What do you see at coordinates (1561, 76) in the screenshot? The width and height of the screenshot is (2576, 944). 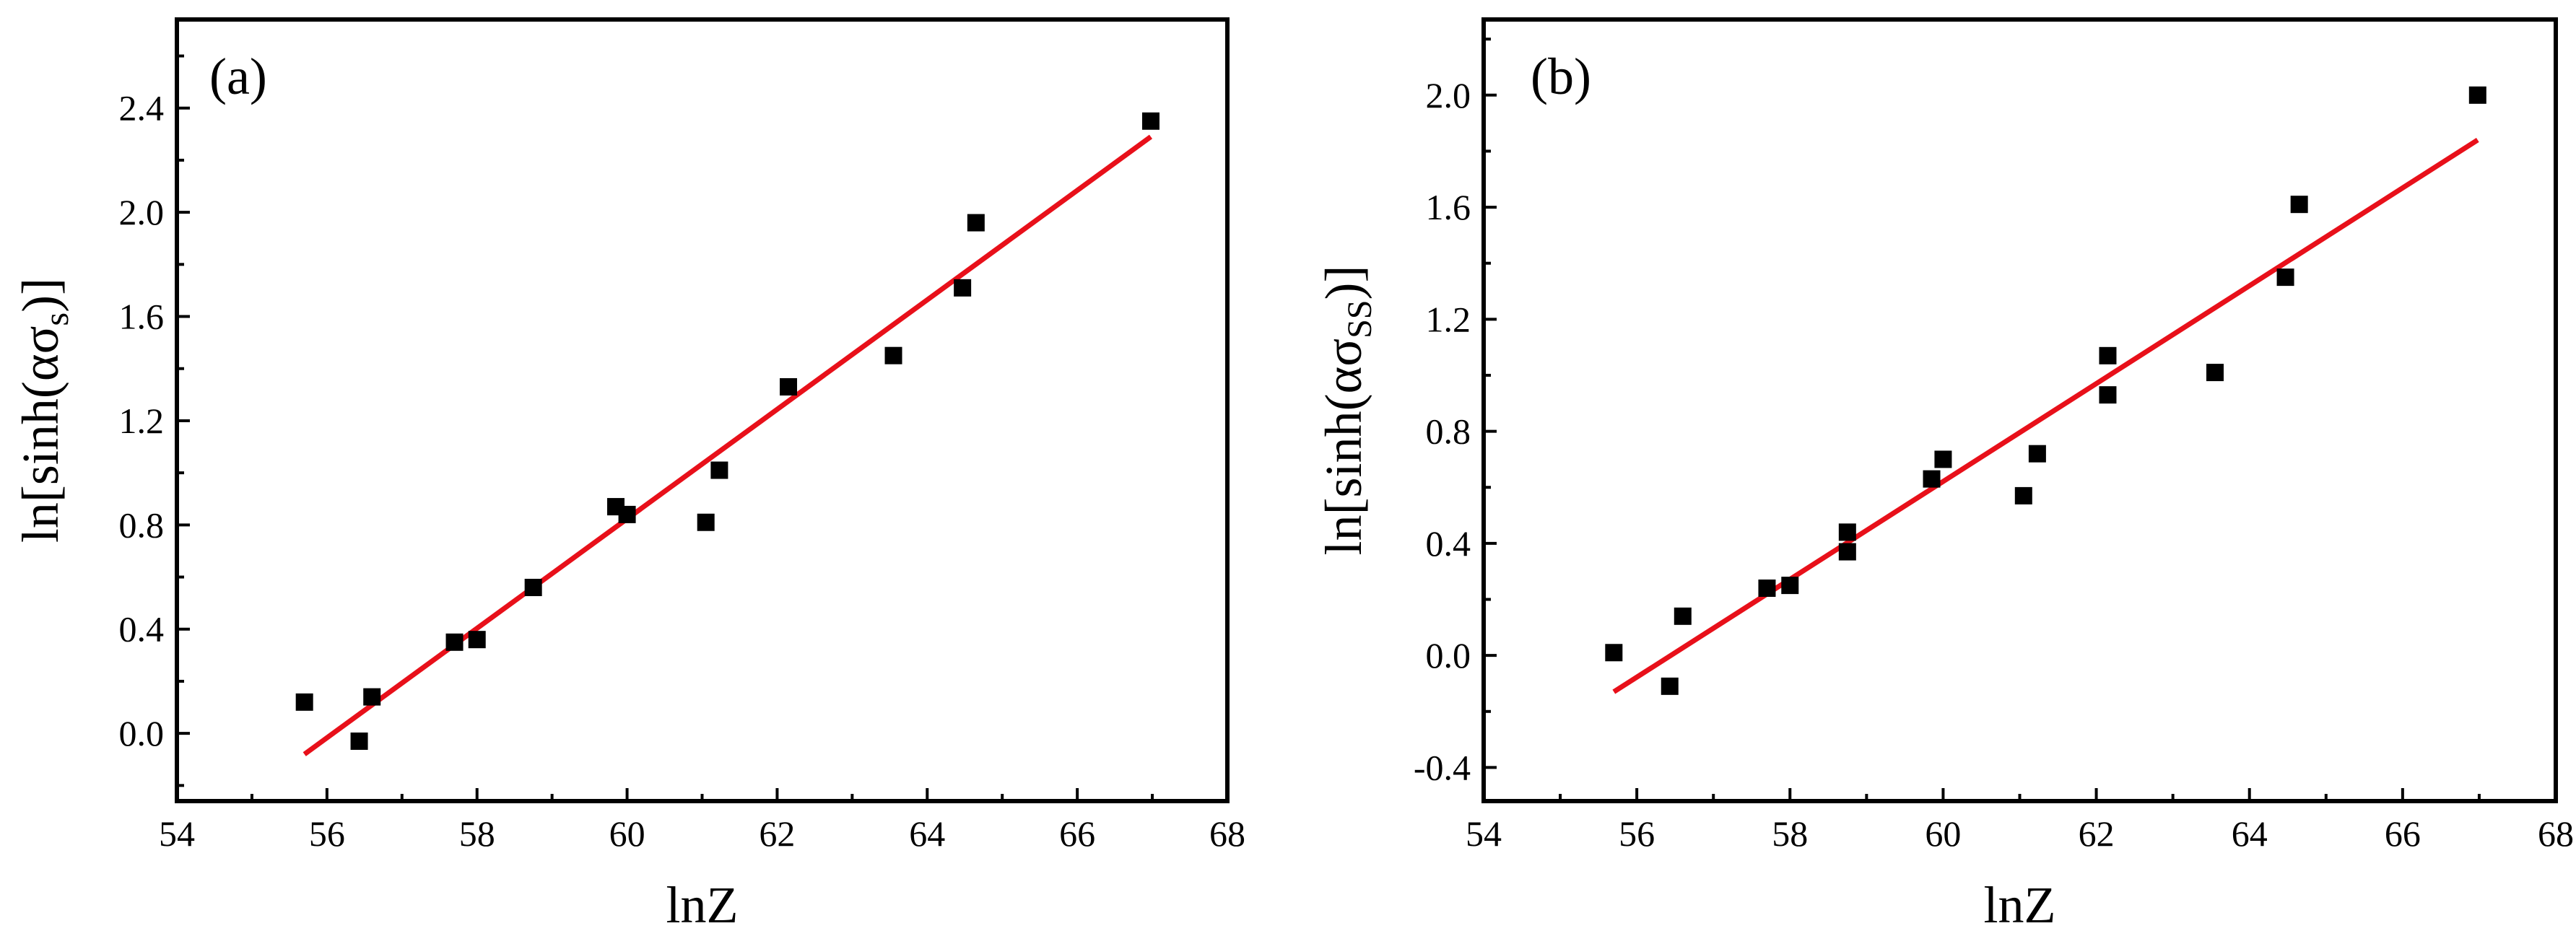 I see `panel-label: (b)` at bounding box center [1561, 76].